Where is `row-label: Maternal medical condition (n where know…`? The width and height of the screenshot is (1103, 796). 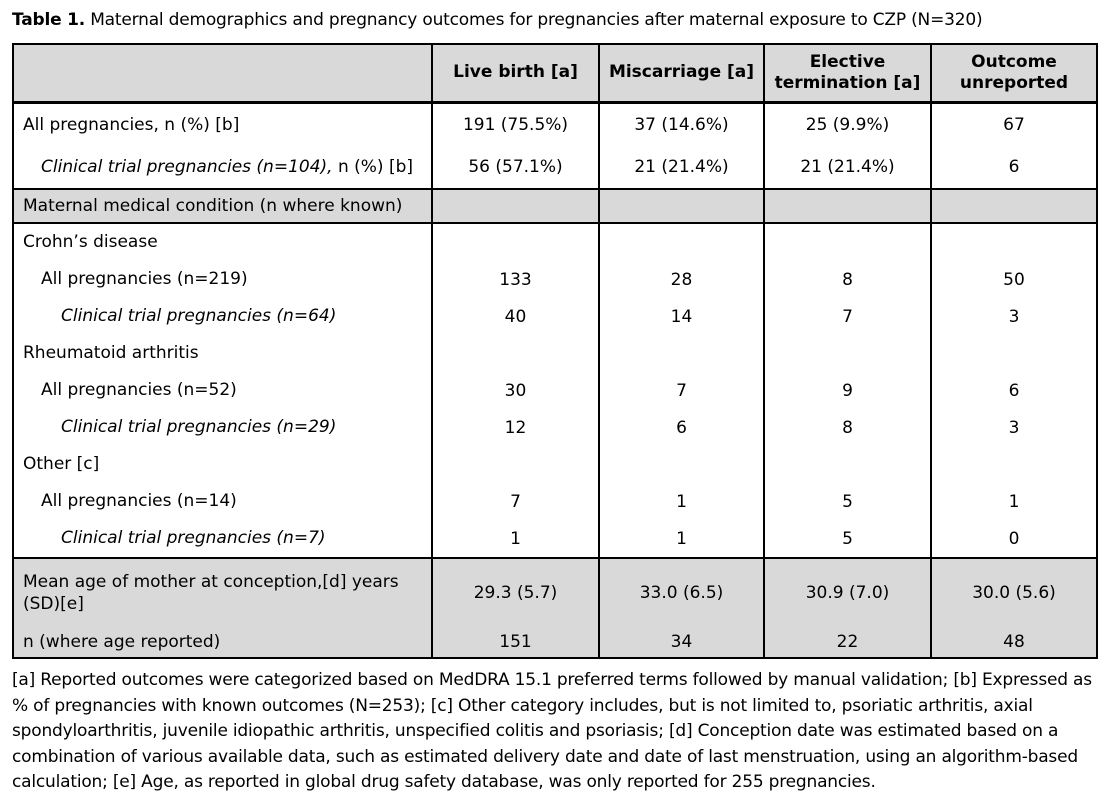
row-label: Maternal medical condition (n where know… is located at coordinates (222, 205).